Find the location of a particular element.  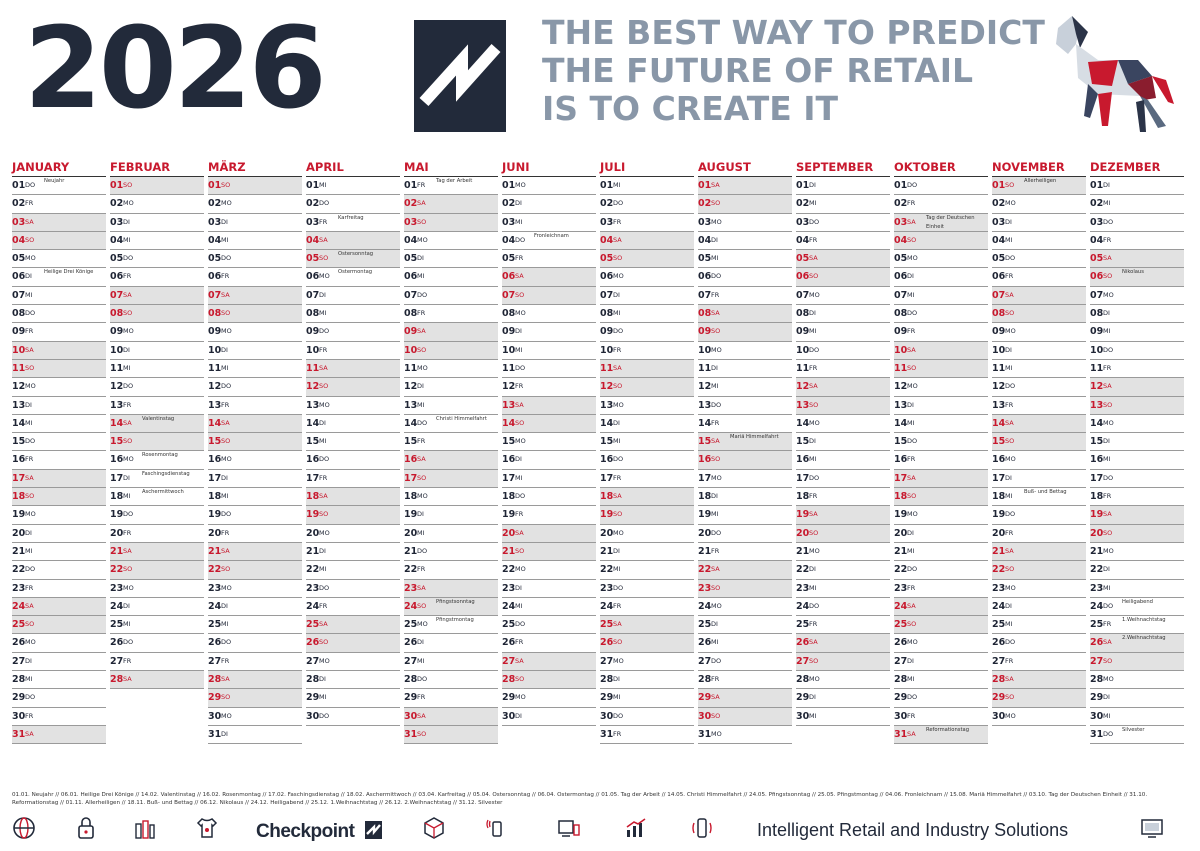

day-row: 22MO is located at coordinates (549, 570).